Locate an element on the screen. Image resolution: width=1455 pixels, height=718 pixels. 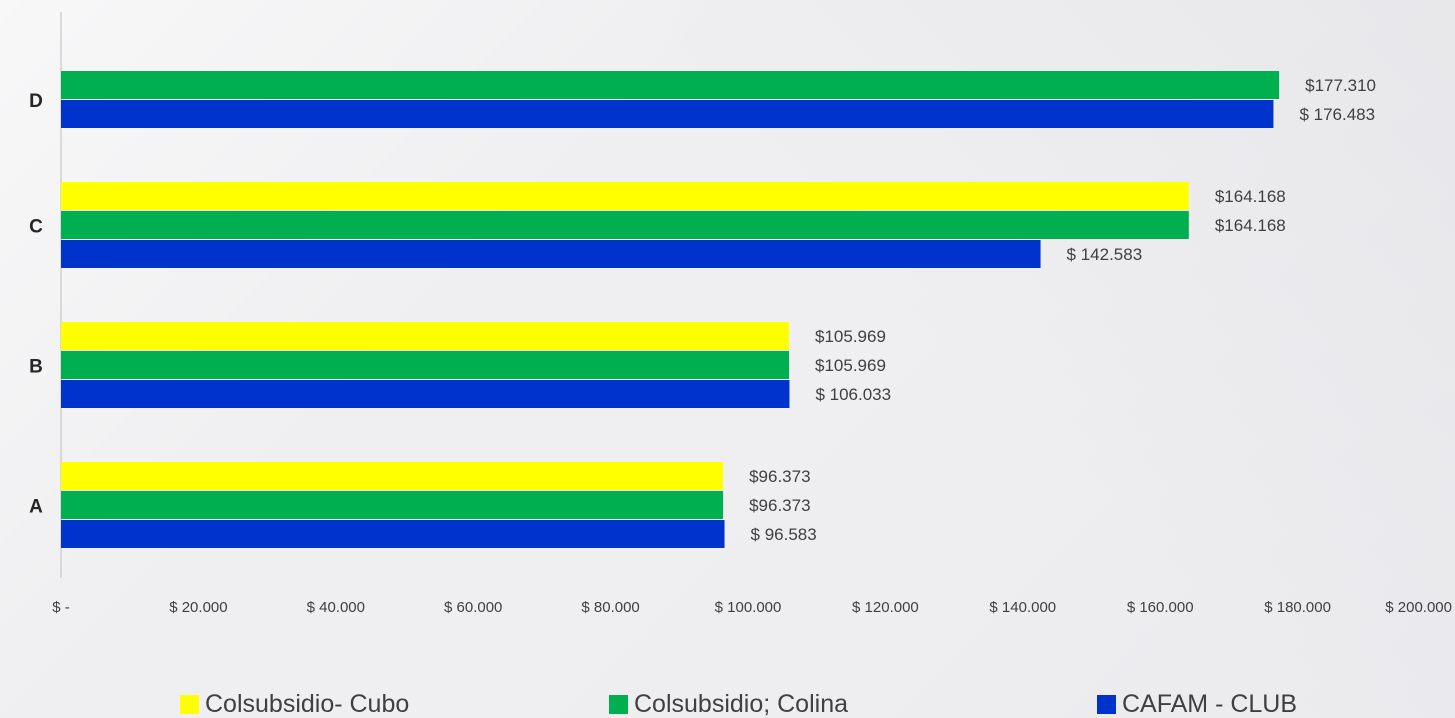
category-labels-group: A B C D is located at coordinates (36, 304).